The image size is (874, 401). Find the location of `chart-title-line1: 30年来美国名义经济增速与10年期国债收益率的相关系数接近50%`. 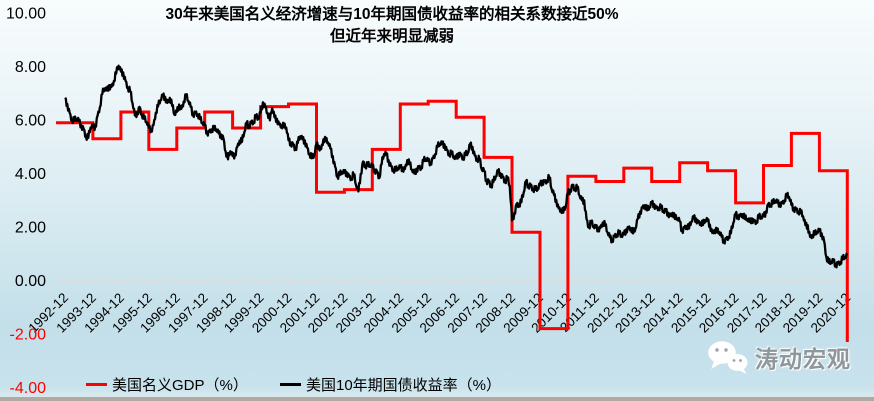

chart-title-line1: 30年来美国名义经济增速与10年期国债收益率的相关系数接近50% is located at coordinates (392, 14).